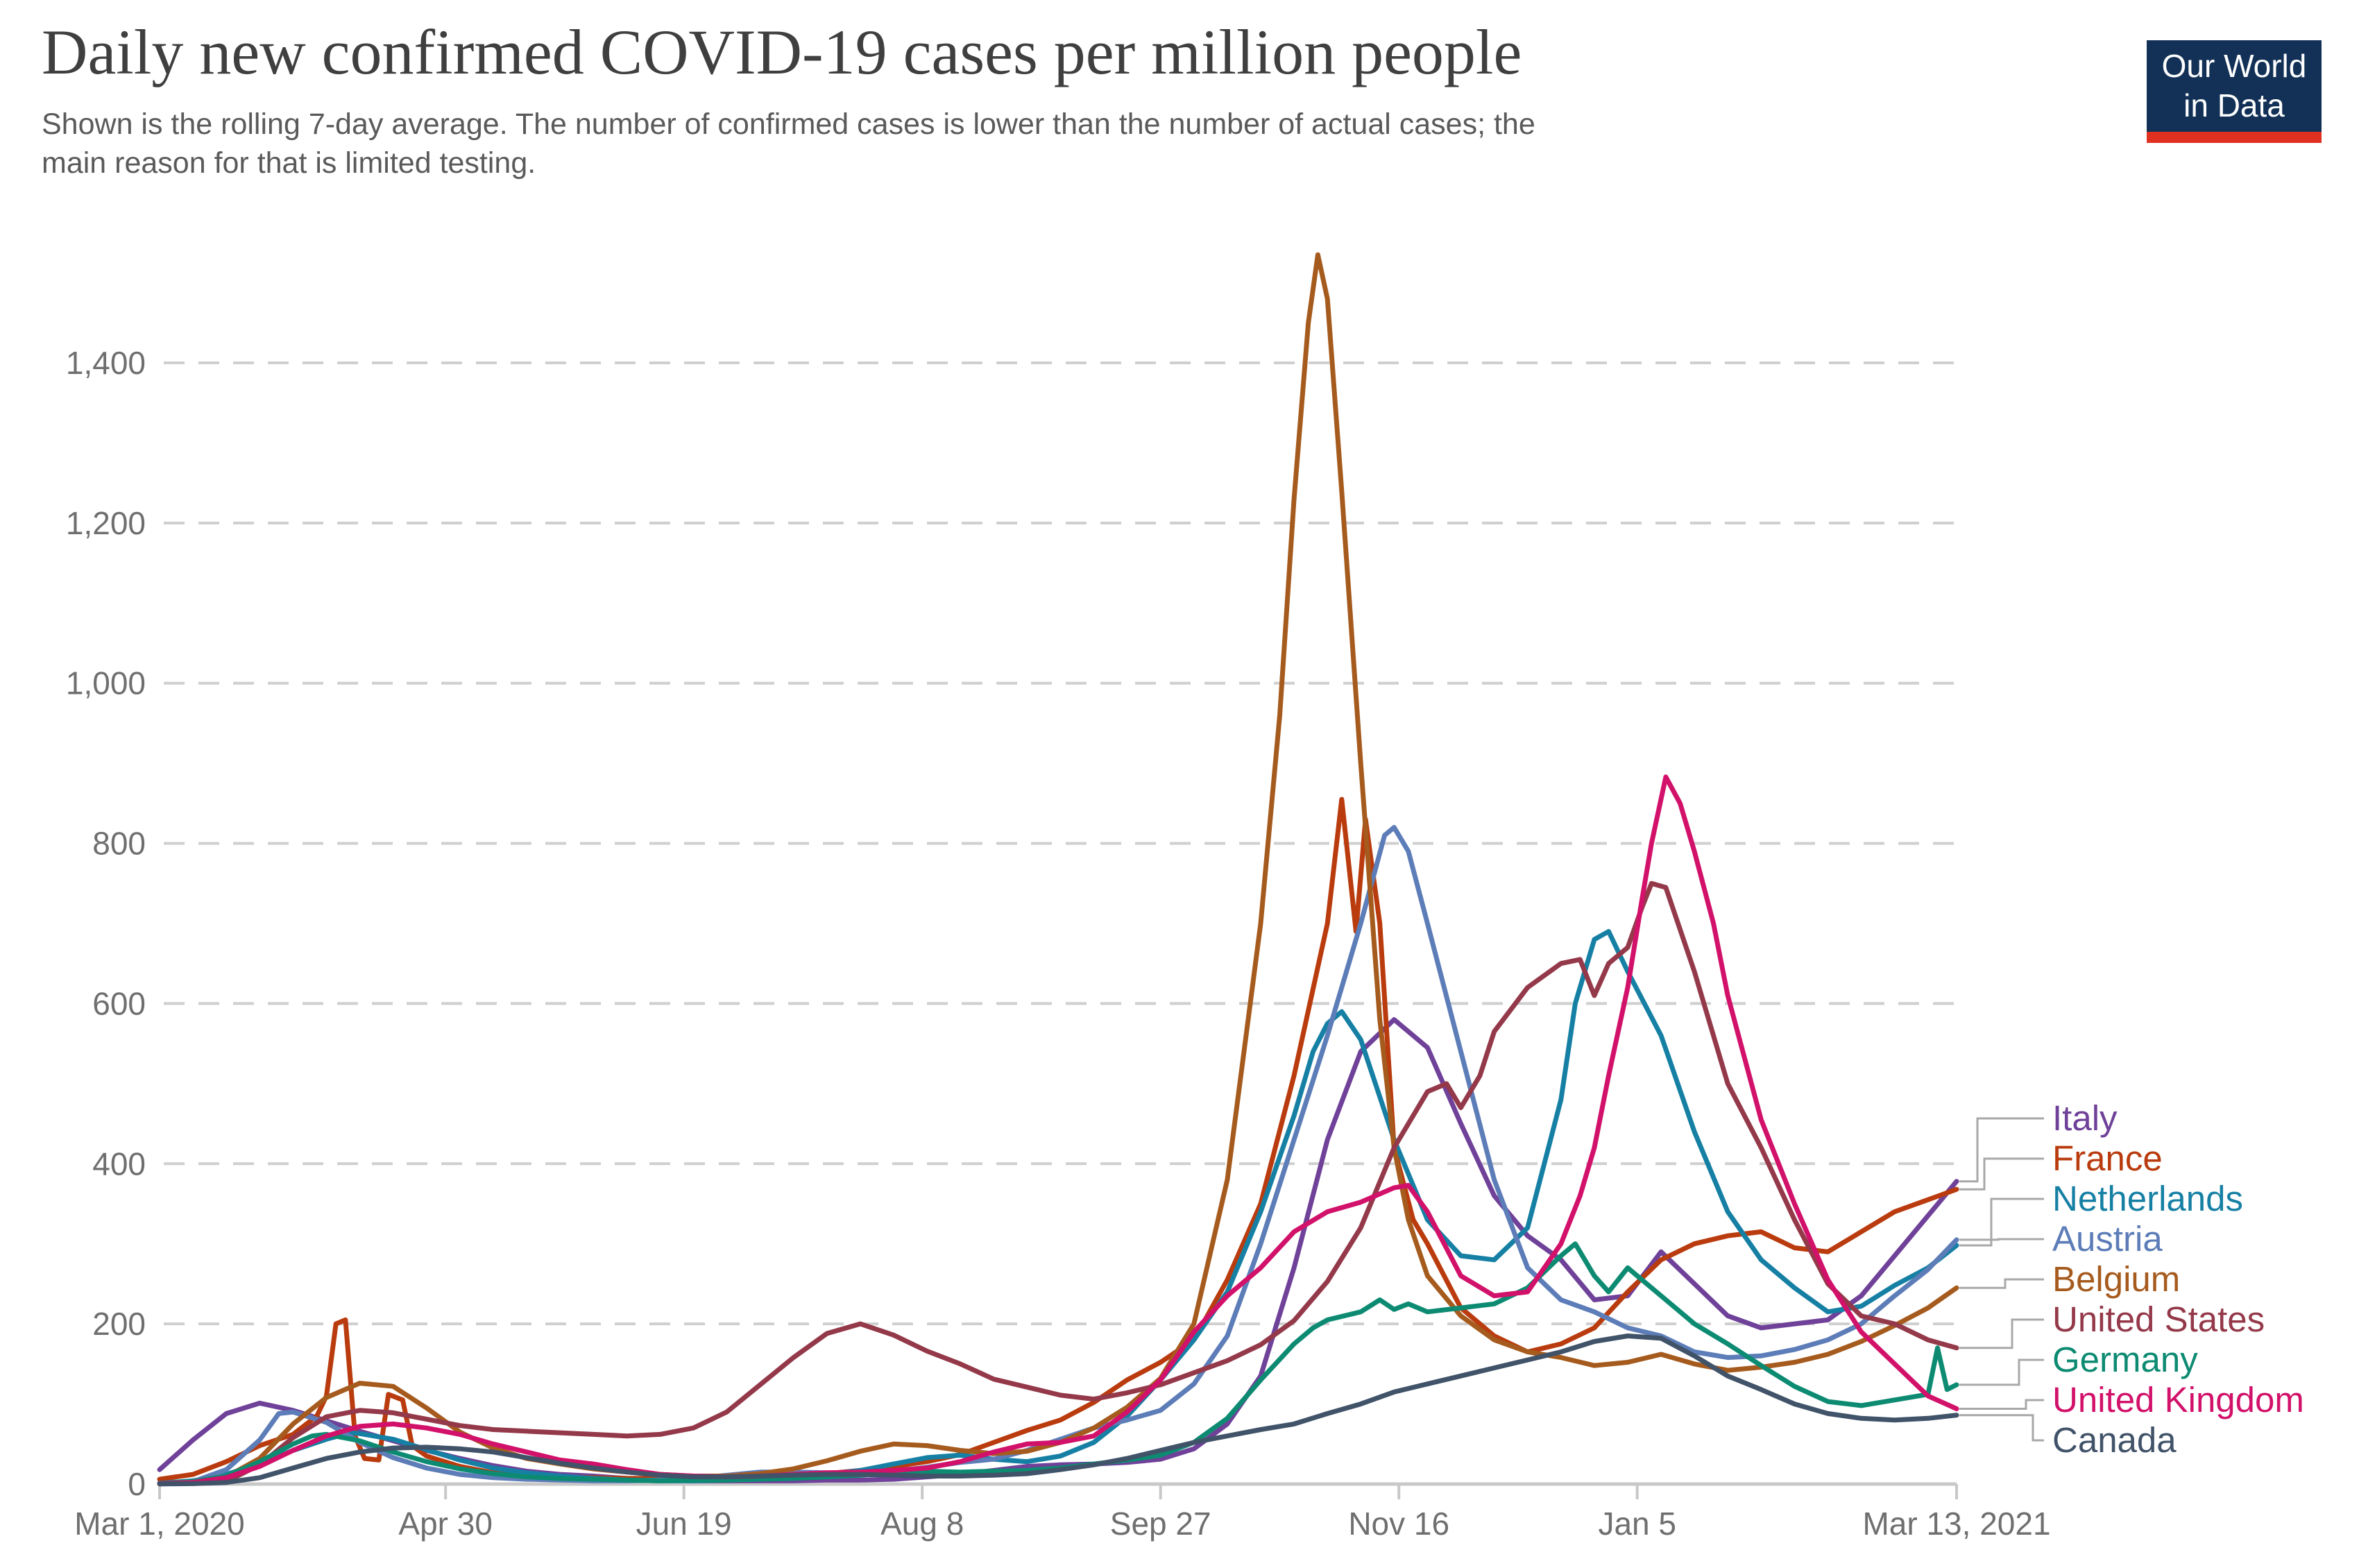  I want to click on y-tick-label: 800, so click(119, 844).